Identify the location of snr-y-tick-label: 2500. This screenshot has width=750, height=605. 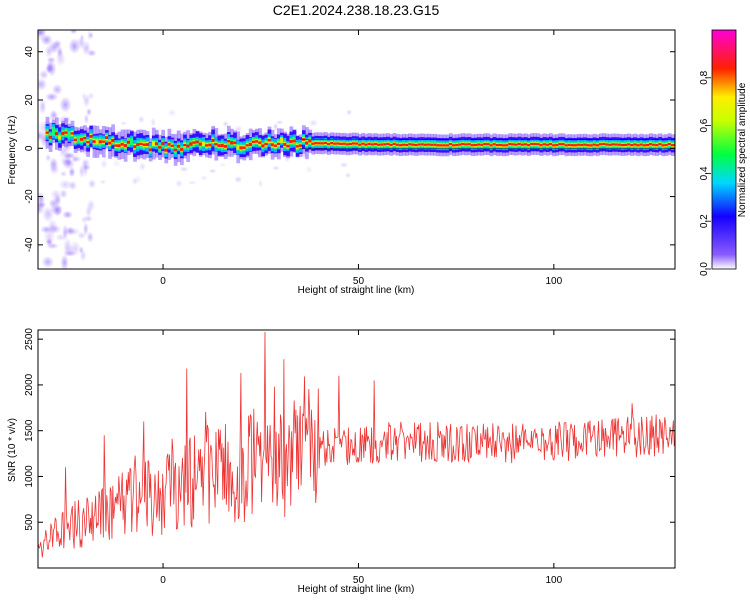
(29, 339).